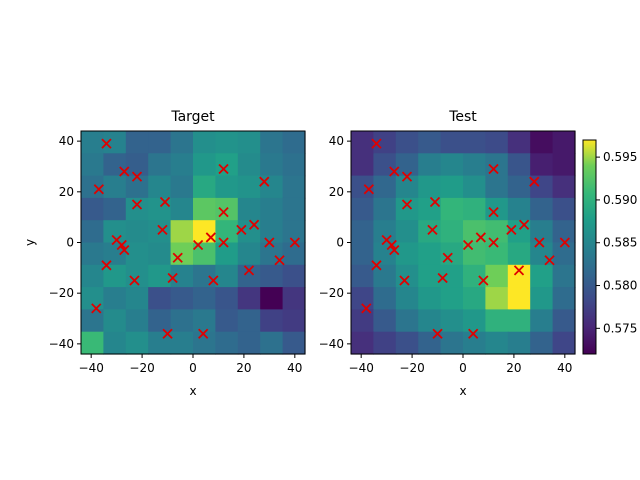 The height and width of the screenshot is (480, 640). Describe the element at coordinates (331, 344) in the screenshot. I see `y-tick-label: −40` at that location.